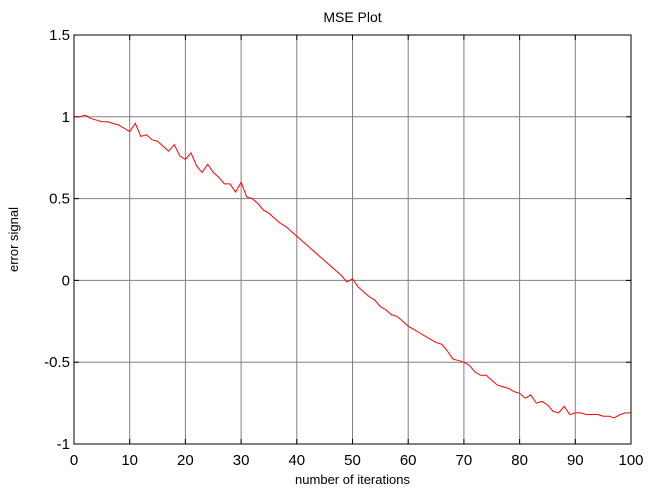  What do you see at coordinates (519, 460) in the screenshot?
I see `x-tick-label: 80` at bounding box center [519, 460].